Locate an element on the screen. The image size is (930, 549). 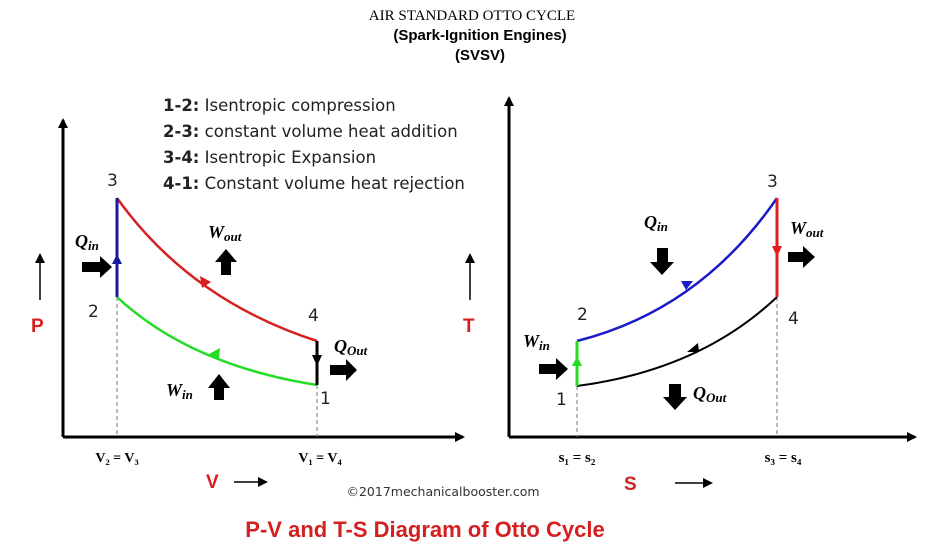
ts-win-arrow-icon is located at coordinates (553, 369).